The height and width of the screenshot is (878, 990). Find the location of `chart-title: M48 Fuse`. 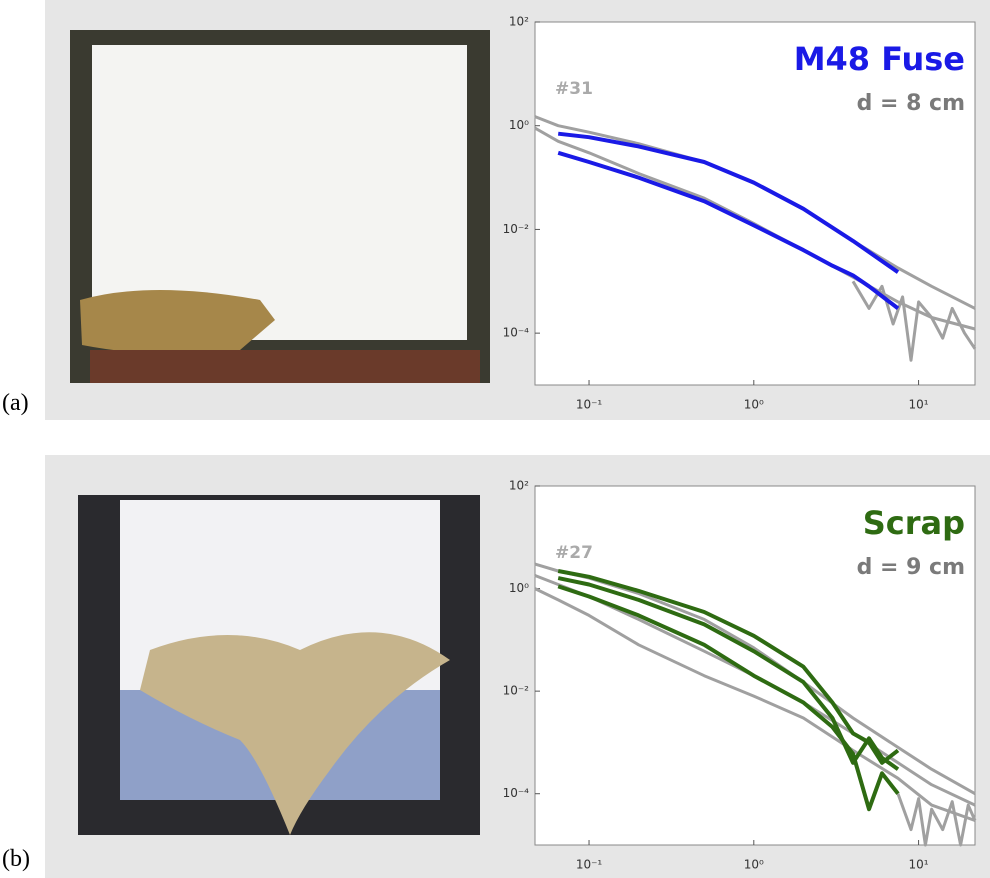

chart-title: M48 Fuse is located at coordinates (879, 59).